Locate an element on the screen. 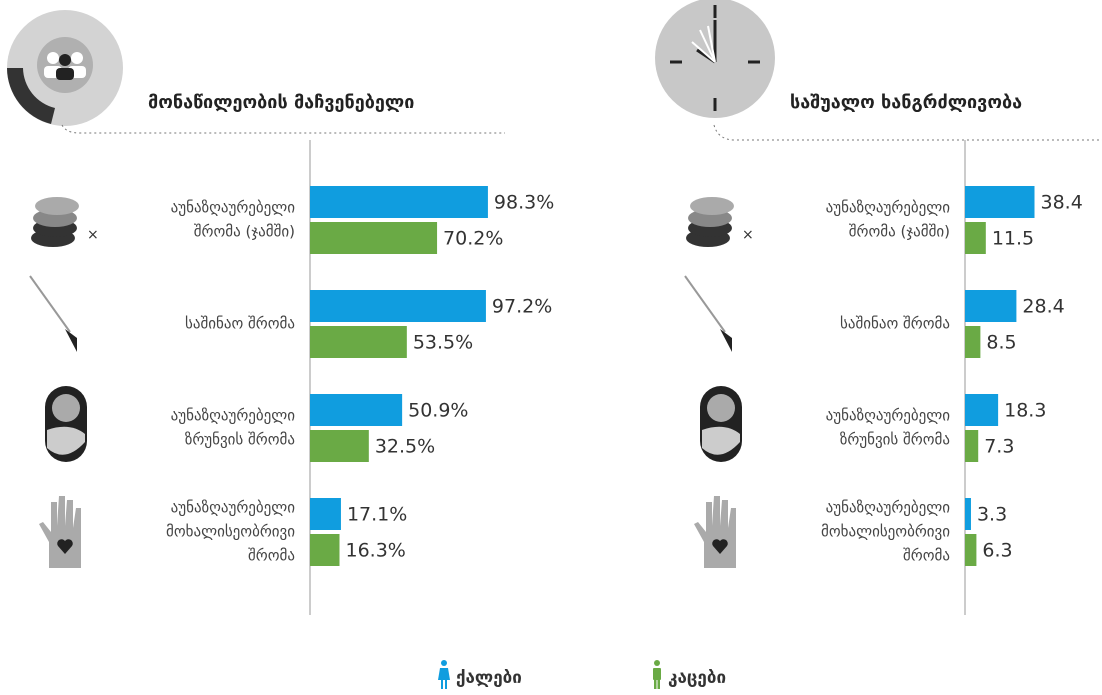 The height and width of the screenshot is (695, 1102). value-label: 70.2% is located at coordinates (473, 239).